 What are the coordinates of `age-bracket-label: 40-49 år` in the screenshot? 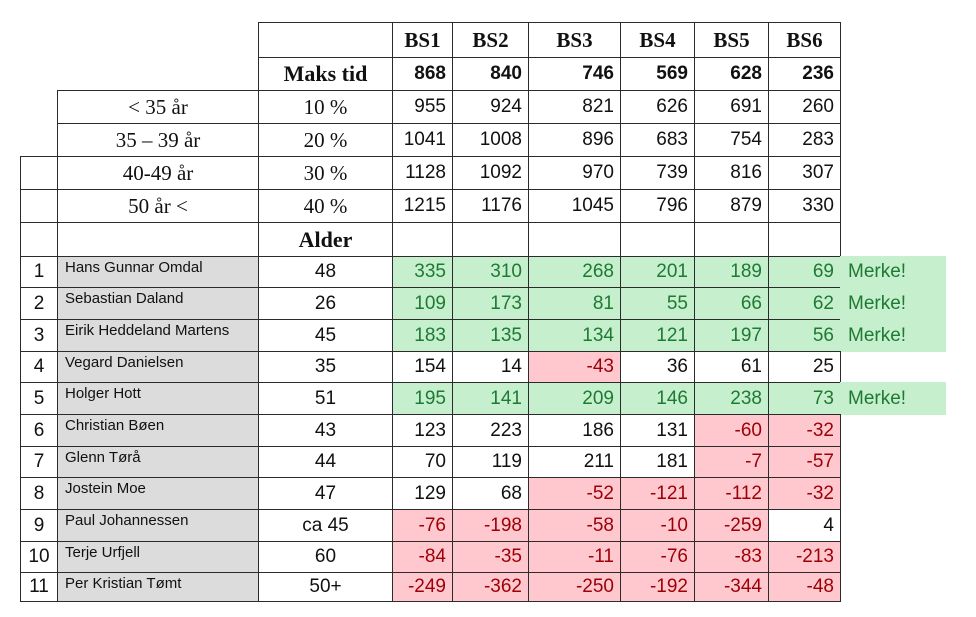 It's located at (158, 173).